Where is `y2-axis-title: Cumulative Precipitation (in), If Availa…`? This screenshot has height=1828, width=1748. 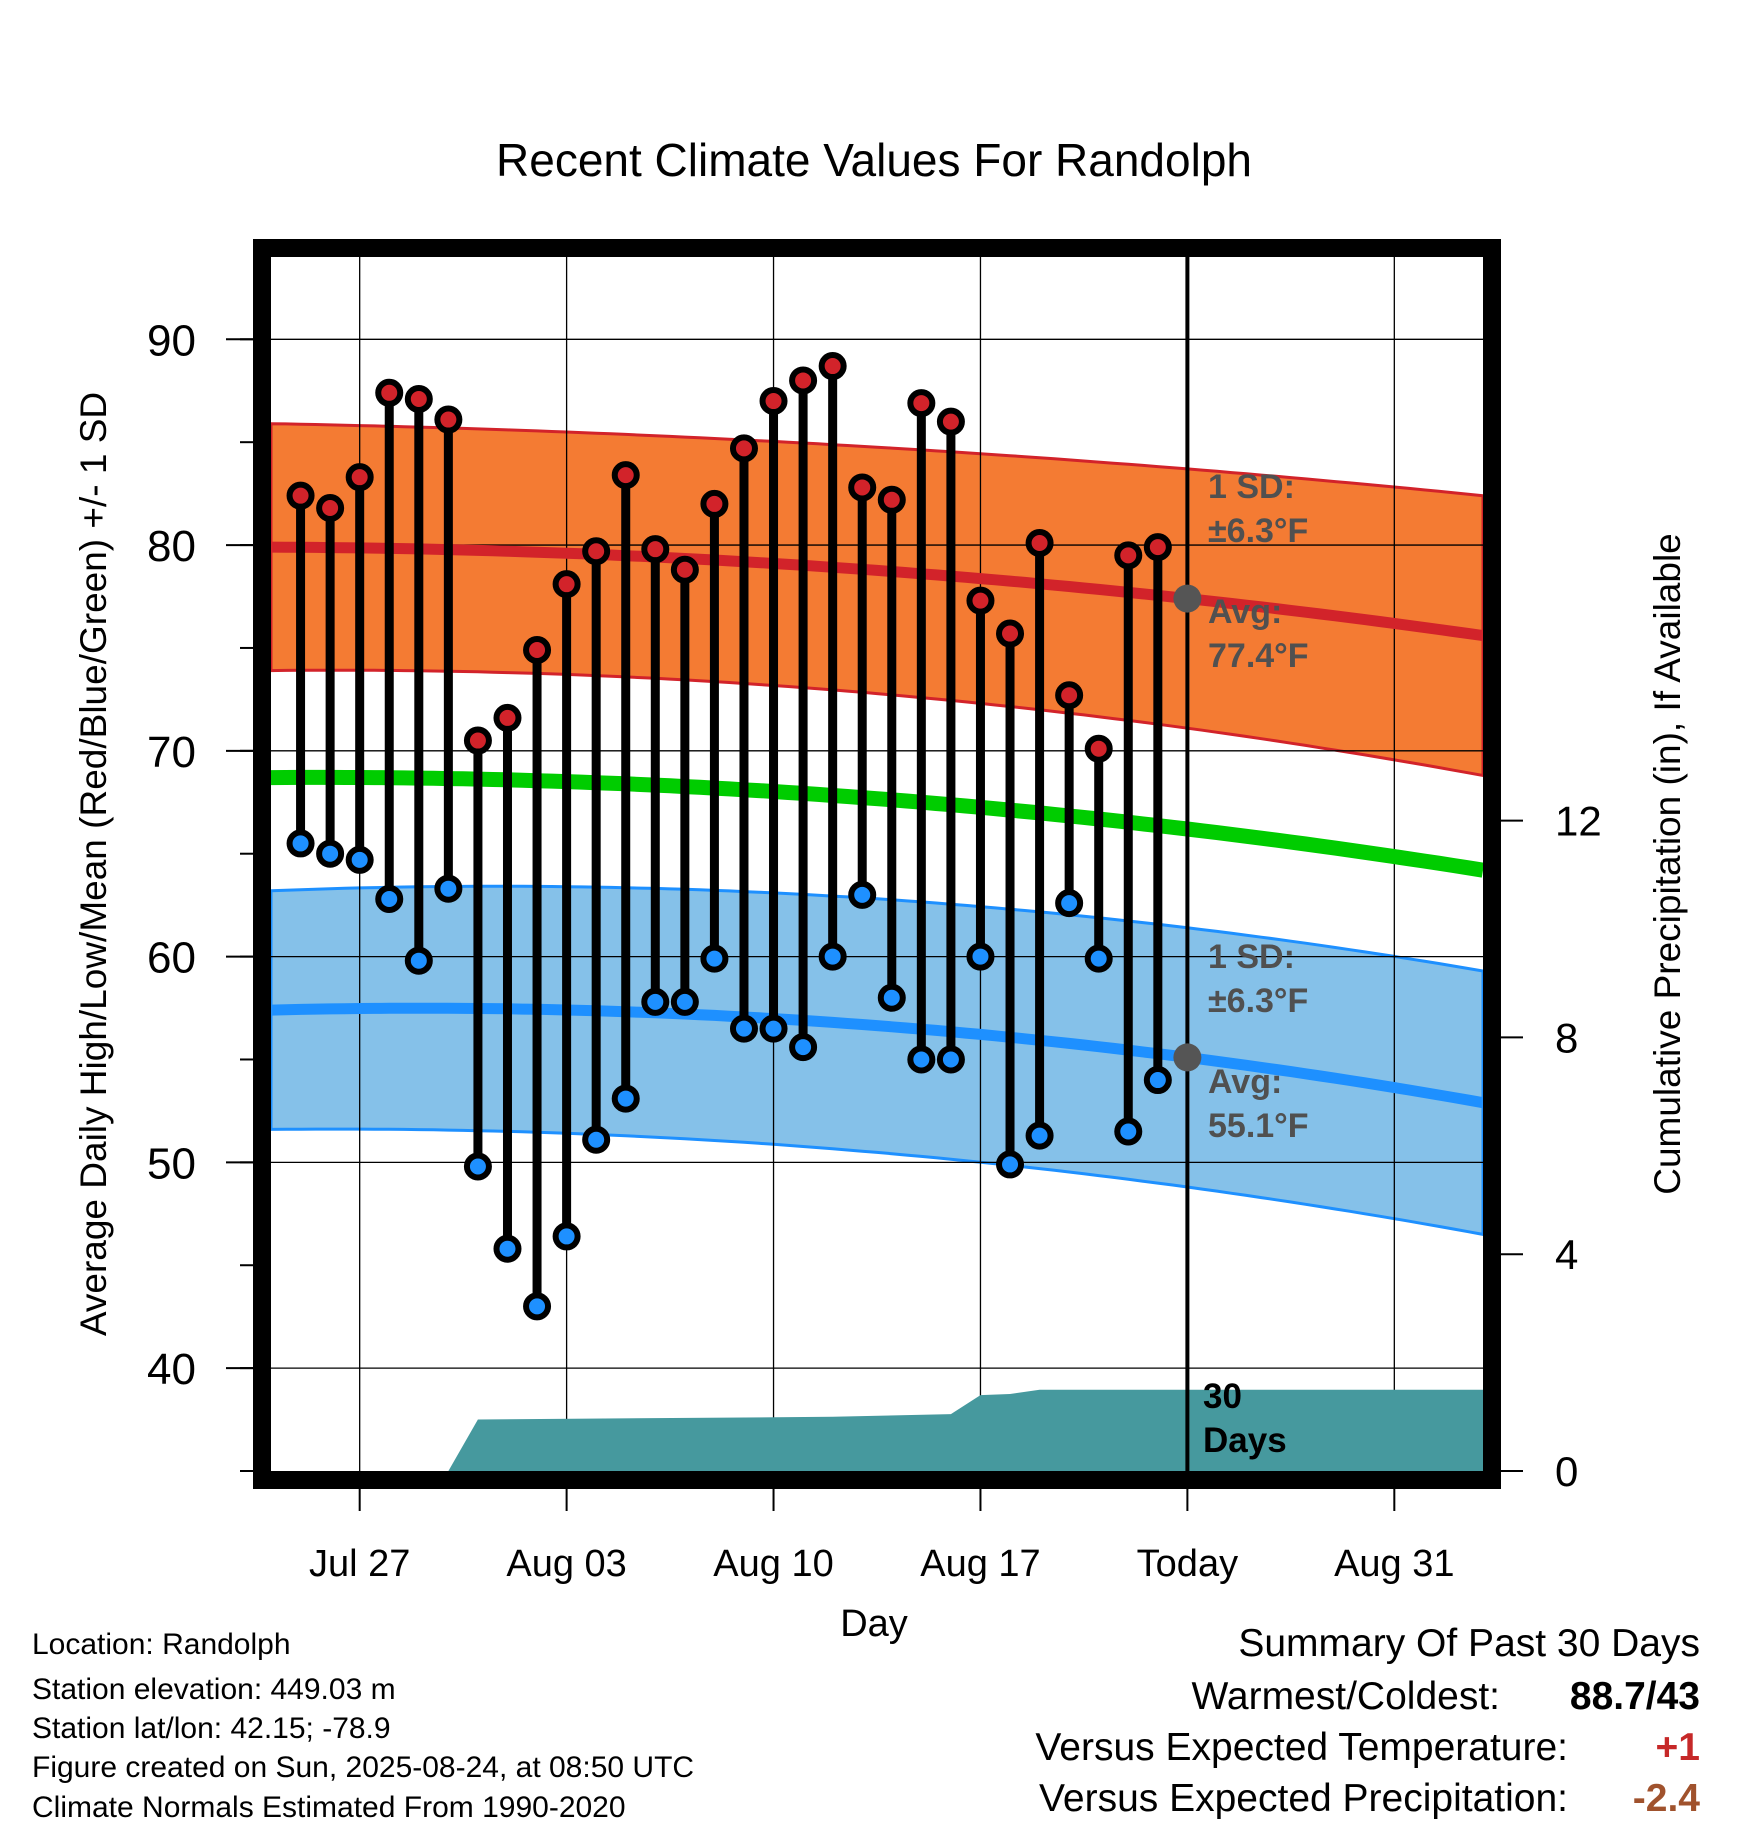 y2-axis-title: Cumulative Precipitation (in), If Availa… is located at coordinates (1667, 864).